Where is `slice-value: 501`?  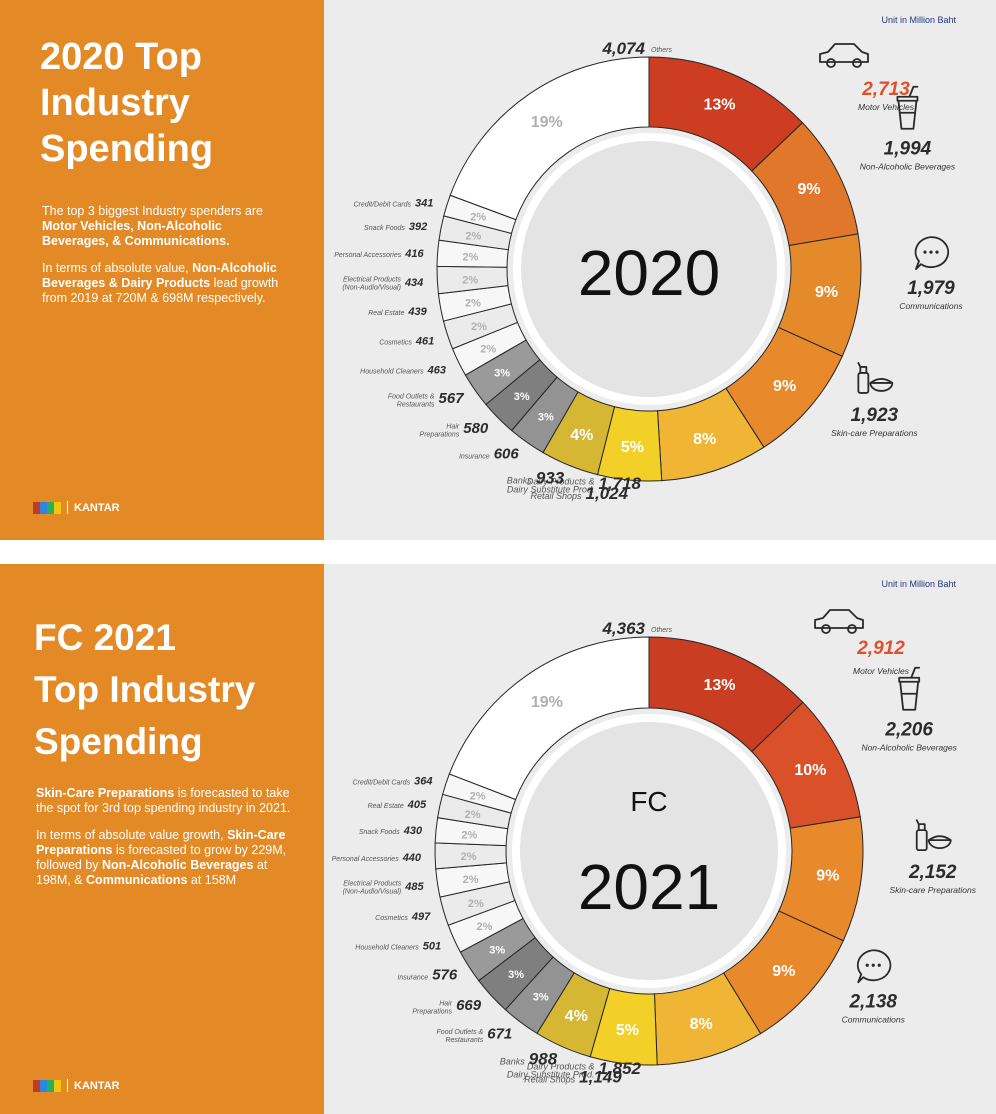 slice-value: 501 is located at coordinates (432, 947).